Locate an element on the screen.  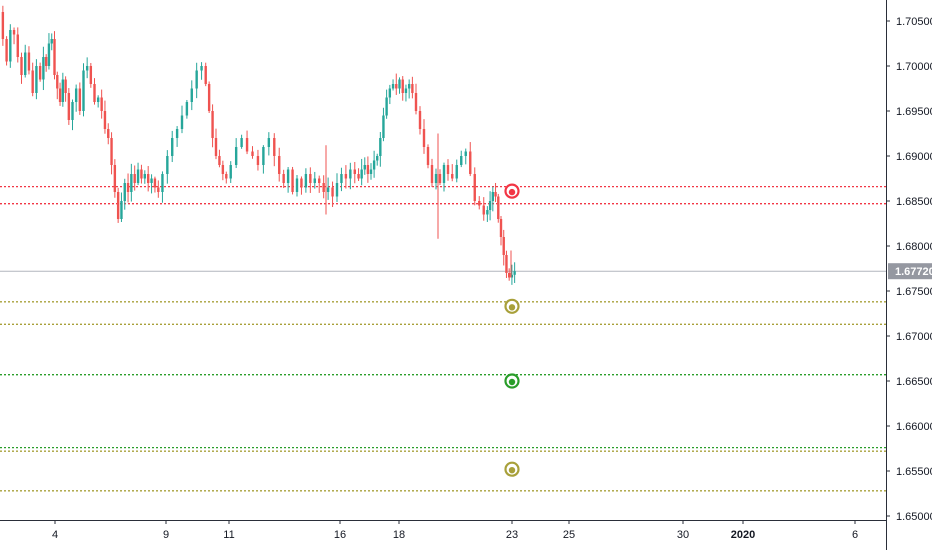
x-tick-label-3: 11 is located at coordinates (228, 535).